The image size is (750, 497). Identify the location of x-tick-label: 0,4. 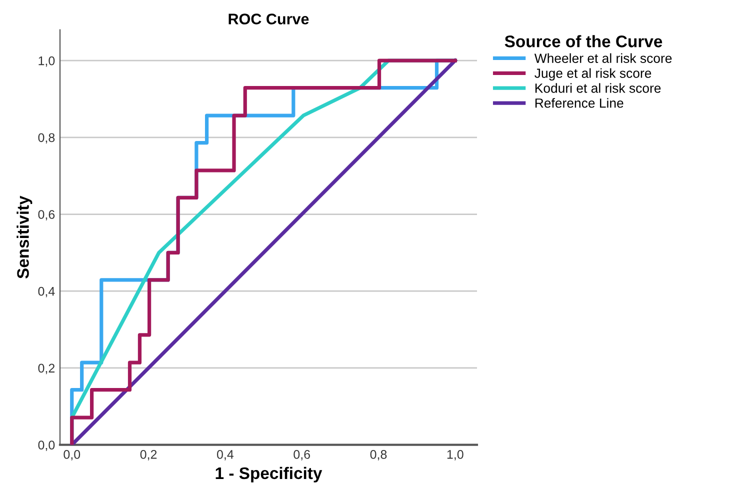
(225, 455).